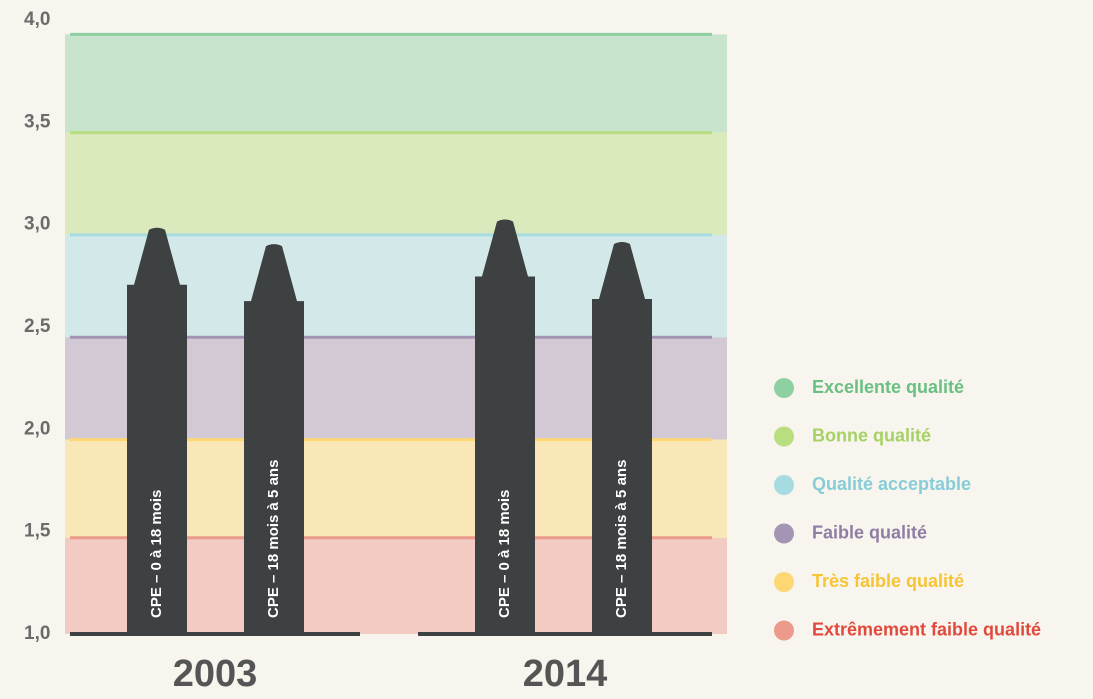  What do you see at coordinates (37, 326) in the screenshot?
I see `y-tick-label: 2,5` at bounding box center [37, 326].